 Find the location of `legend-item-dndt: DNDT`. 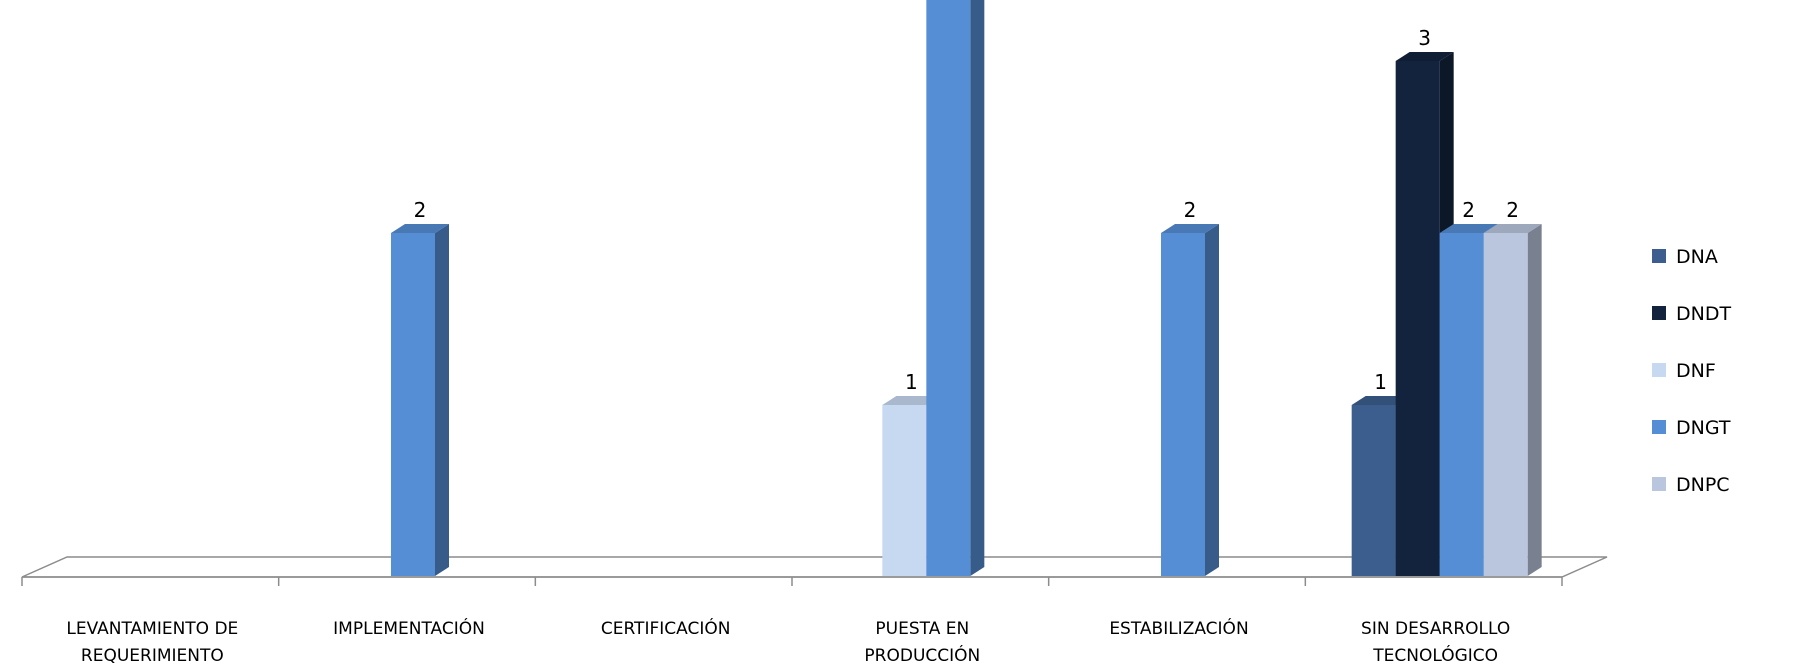

legend-item-dndt: DNDT is located at coordinates (1691, 314).